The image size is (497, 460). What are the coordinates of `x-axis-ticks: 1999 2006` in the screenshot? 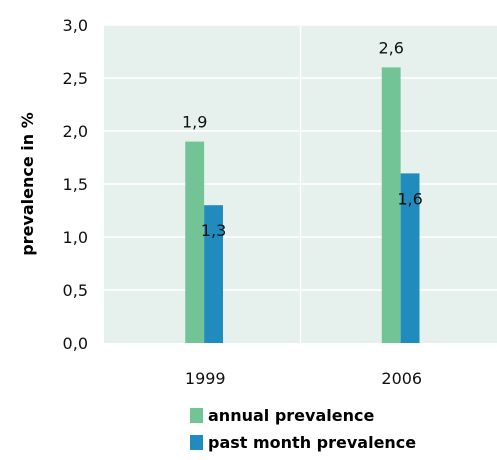 It's located at (303, 378).